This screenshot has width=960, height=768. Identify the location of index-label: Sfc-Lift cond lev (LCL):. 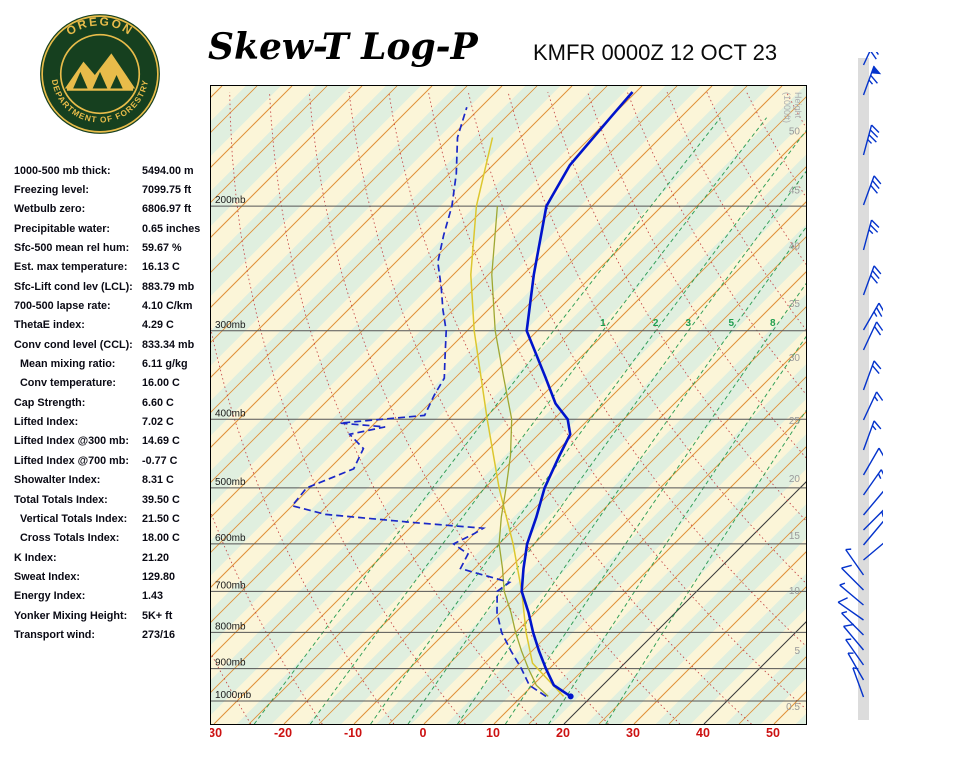
(73, 286).